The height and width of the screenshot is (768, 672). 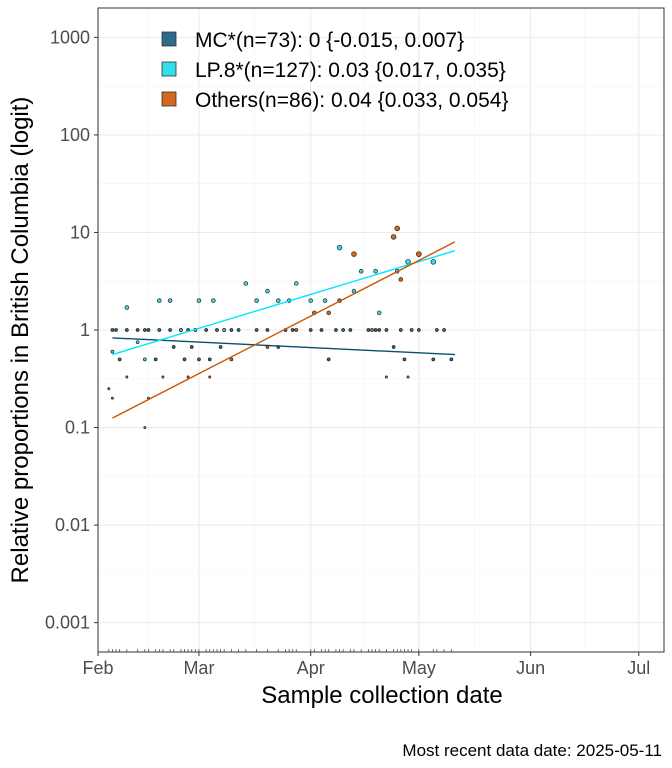 What do you see at coordinates (75, 135) in the screenshot?
I see `y-tick-label: 100` at bounding box center [75, 135].